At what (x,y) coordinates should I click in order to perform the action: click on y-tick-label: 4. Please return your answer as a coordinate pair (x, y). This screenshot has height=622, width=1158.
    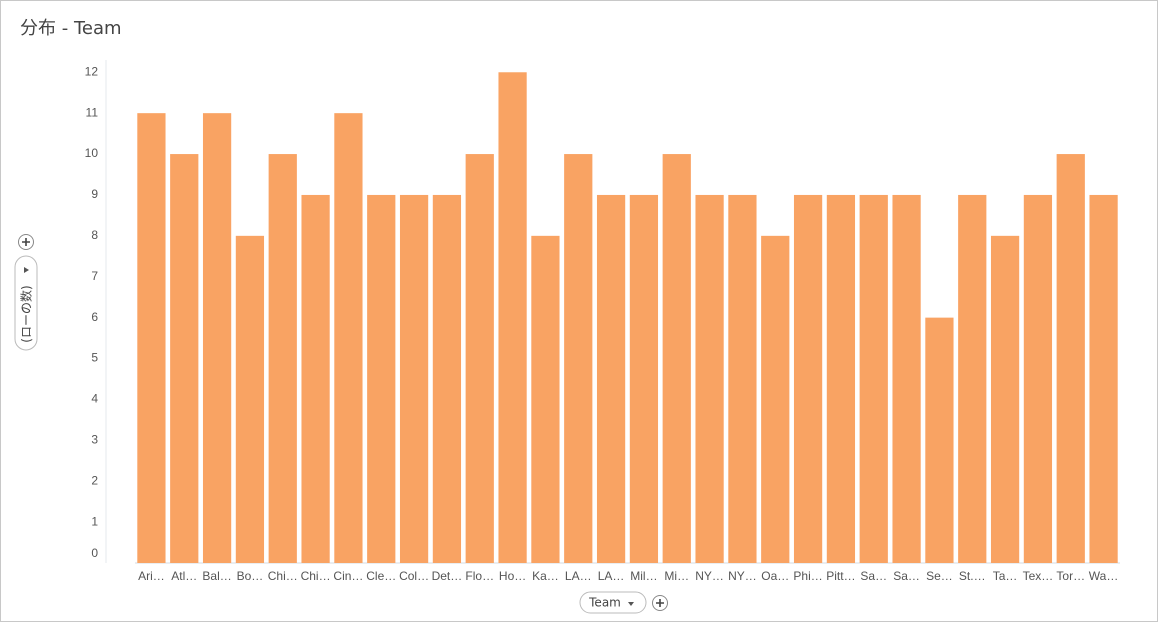
    Looking at the image, I should click on (94, 399).